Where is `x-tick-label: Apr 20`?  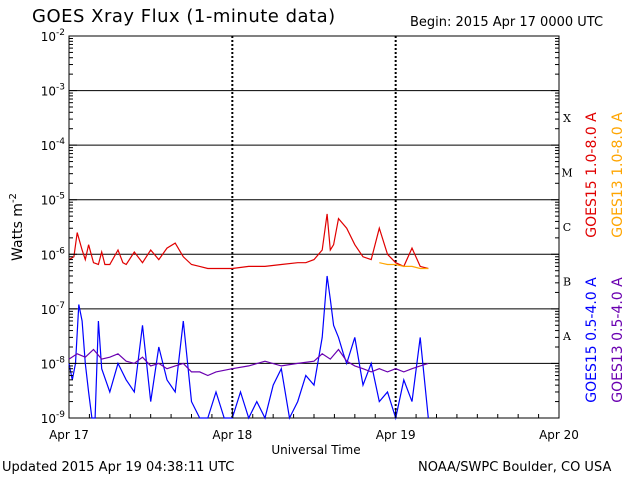
x-tick-label: Apr 20 is located at coordinates (559, 435).